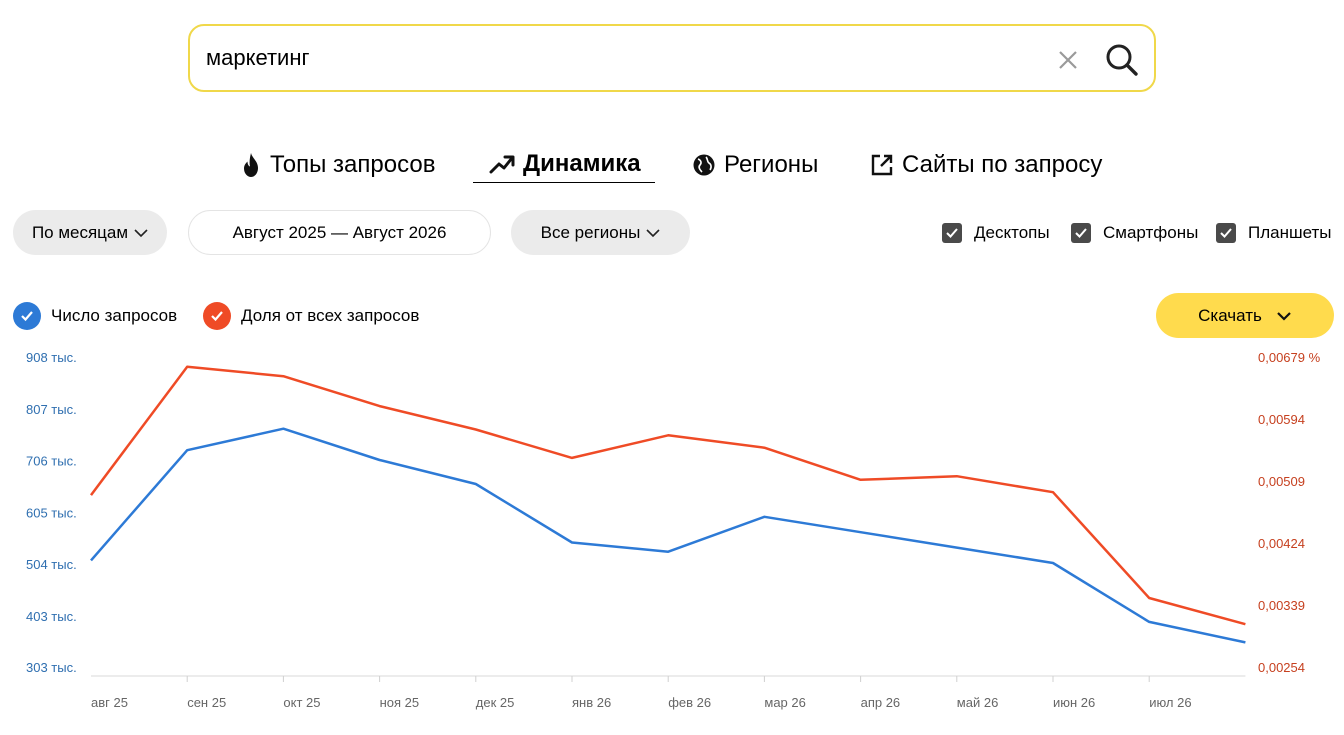  What do you see at coordinates (591, 702) in the screenshot?
I see `x-tick-label: янв 26` at bounding box center [591, 702].